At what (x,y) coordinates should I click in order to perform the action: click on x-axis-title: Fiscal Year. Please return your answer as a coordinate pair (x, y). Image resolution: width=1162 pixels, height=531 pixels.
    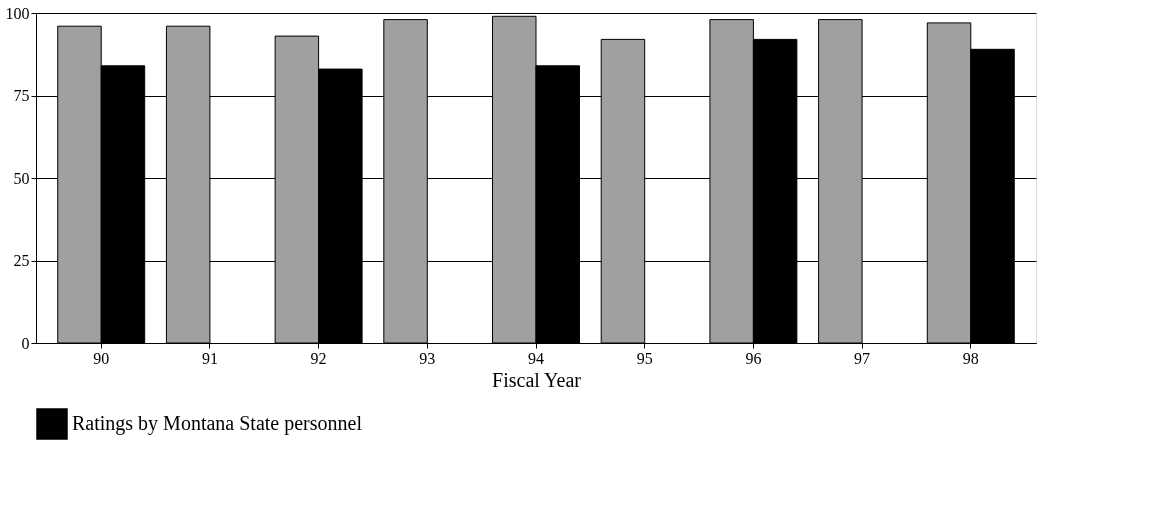
    Looking at the image, I should click on (537, 379).